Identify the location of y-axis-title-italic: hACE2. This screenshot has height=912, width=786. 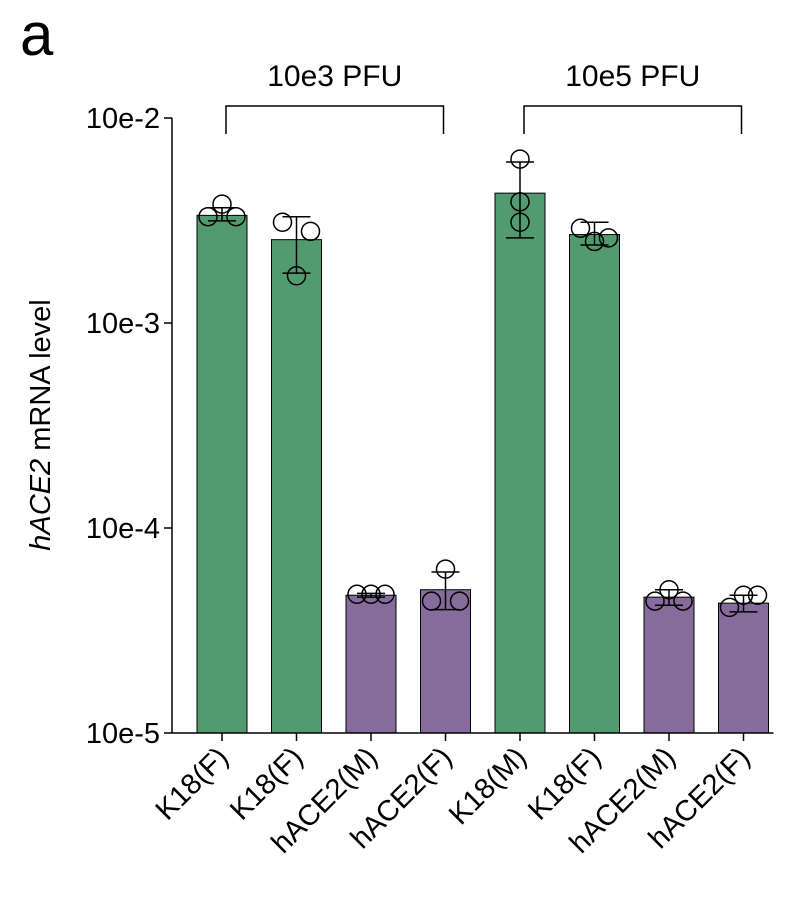
(41, 505).